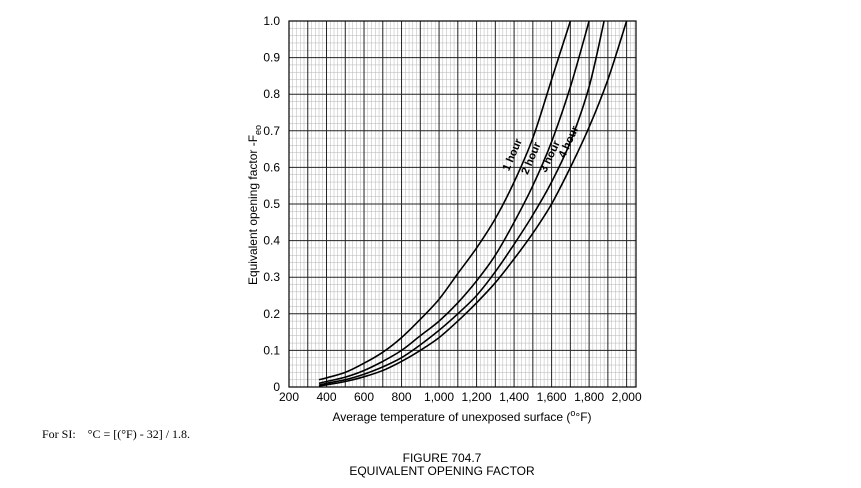 The width and height of the screenshot is (861, 488). Describe the element at coordinates (477, 397) in the screenshot. I see `x-tick-label: 1,200` at that location.